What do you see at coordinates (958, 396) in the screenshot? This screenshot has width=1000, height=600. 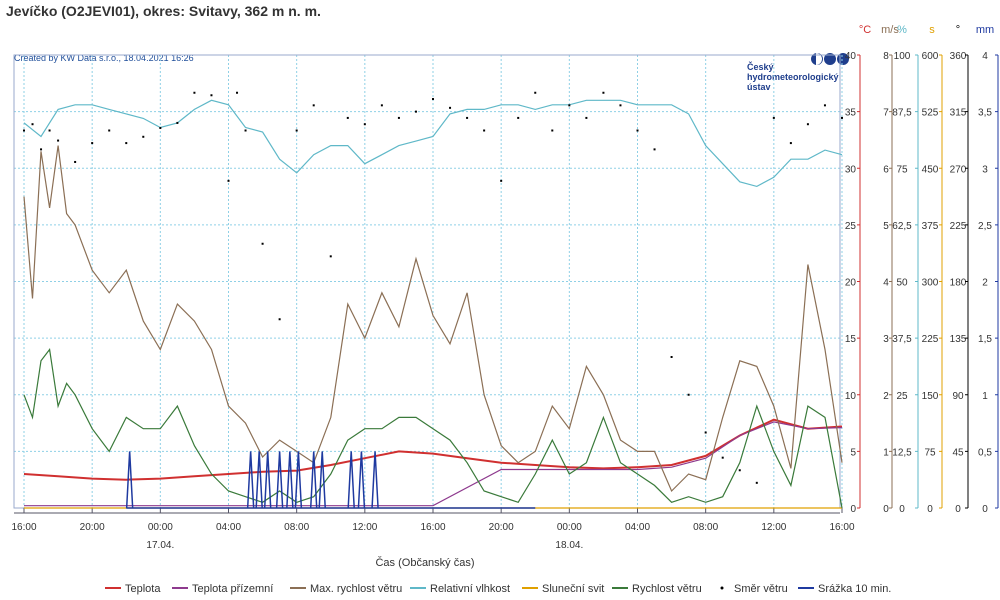 I see `y-tick-label: 90` at bounding box center [958, 396].